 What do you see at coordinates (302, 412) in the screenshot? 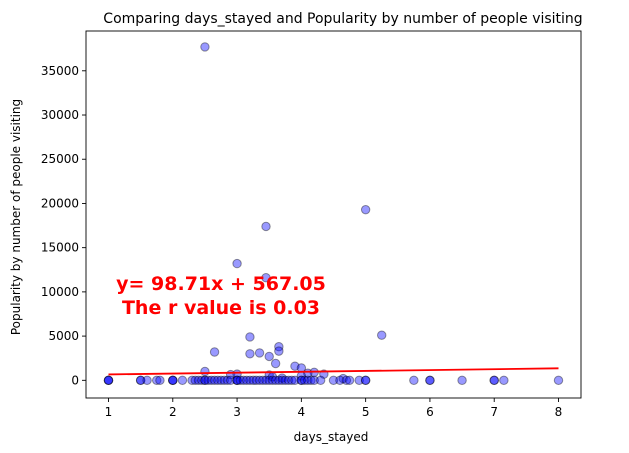
I see `x-tick-label: 4` at bounding box center [302, 412].